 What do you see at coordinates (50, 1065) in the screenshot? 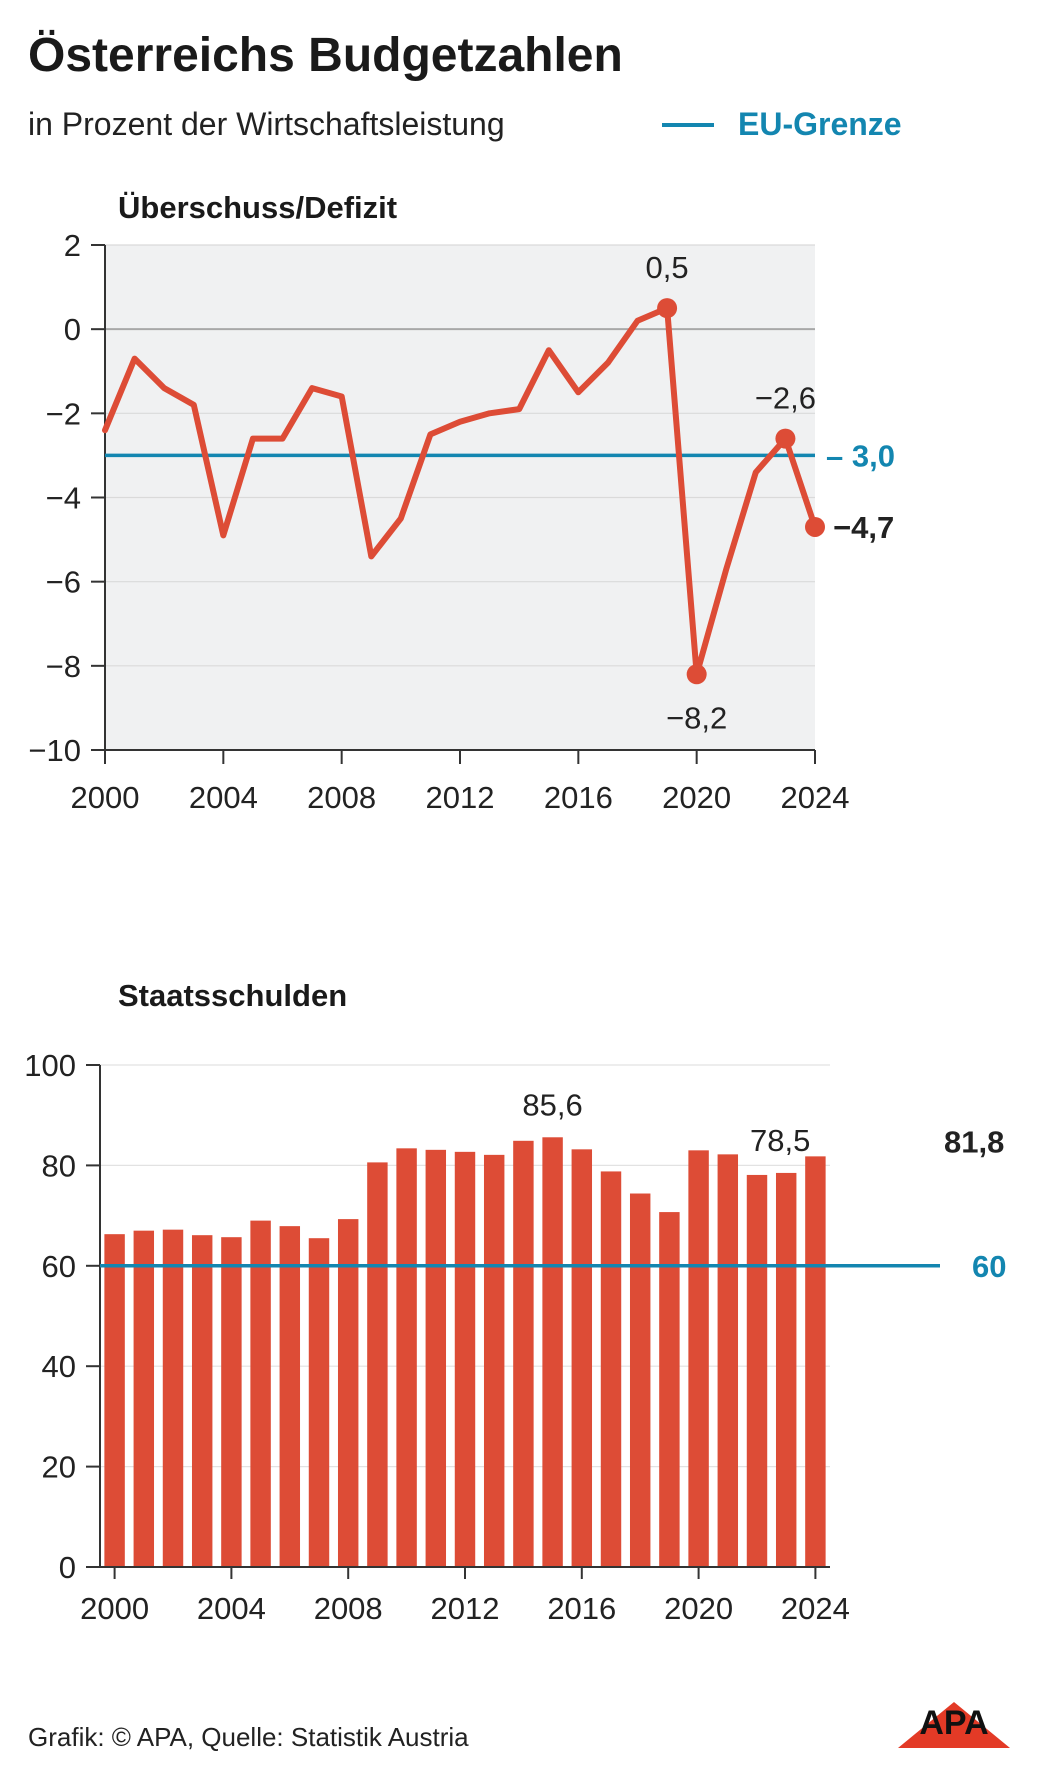
I see `y-tick-label: 100` at bounding box center [50, 1065].